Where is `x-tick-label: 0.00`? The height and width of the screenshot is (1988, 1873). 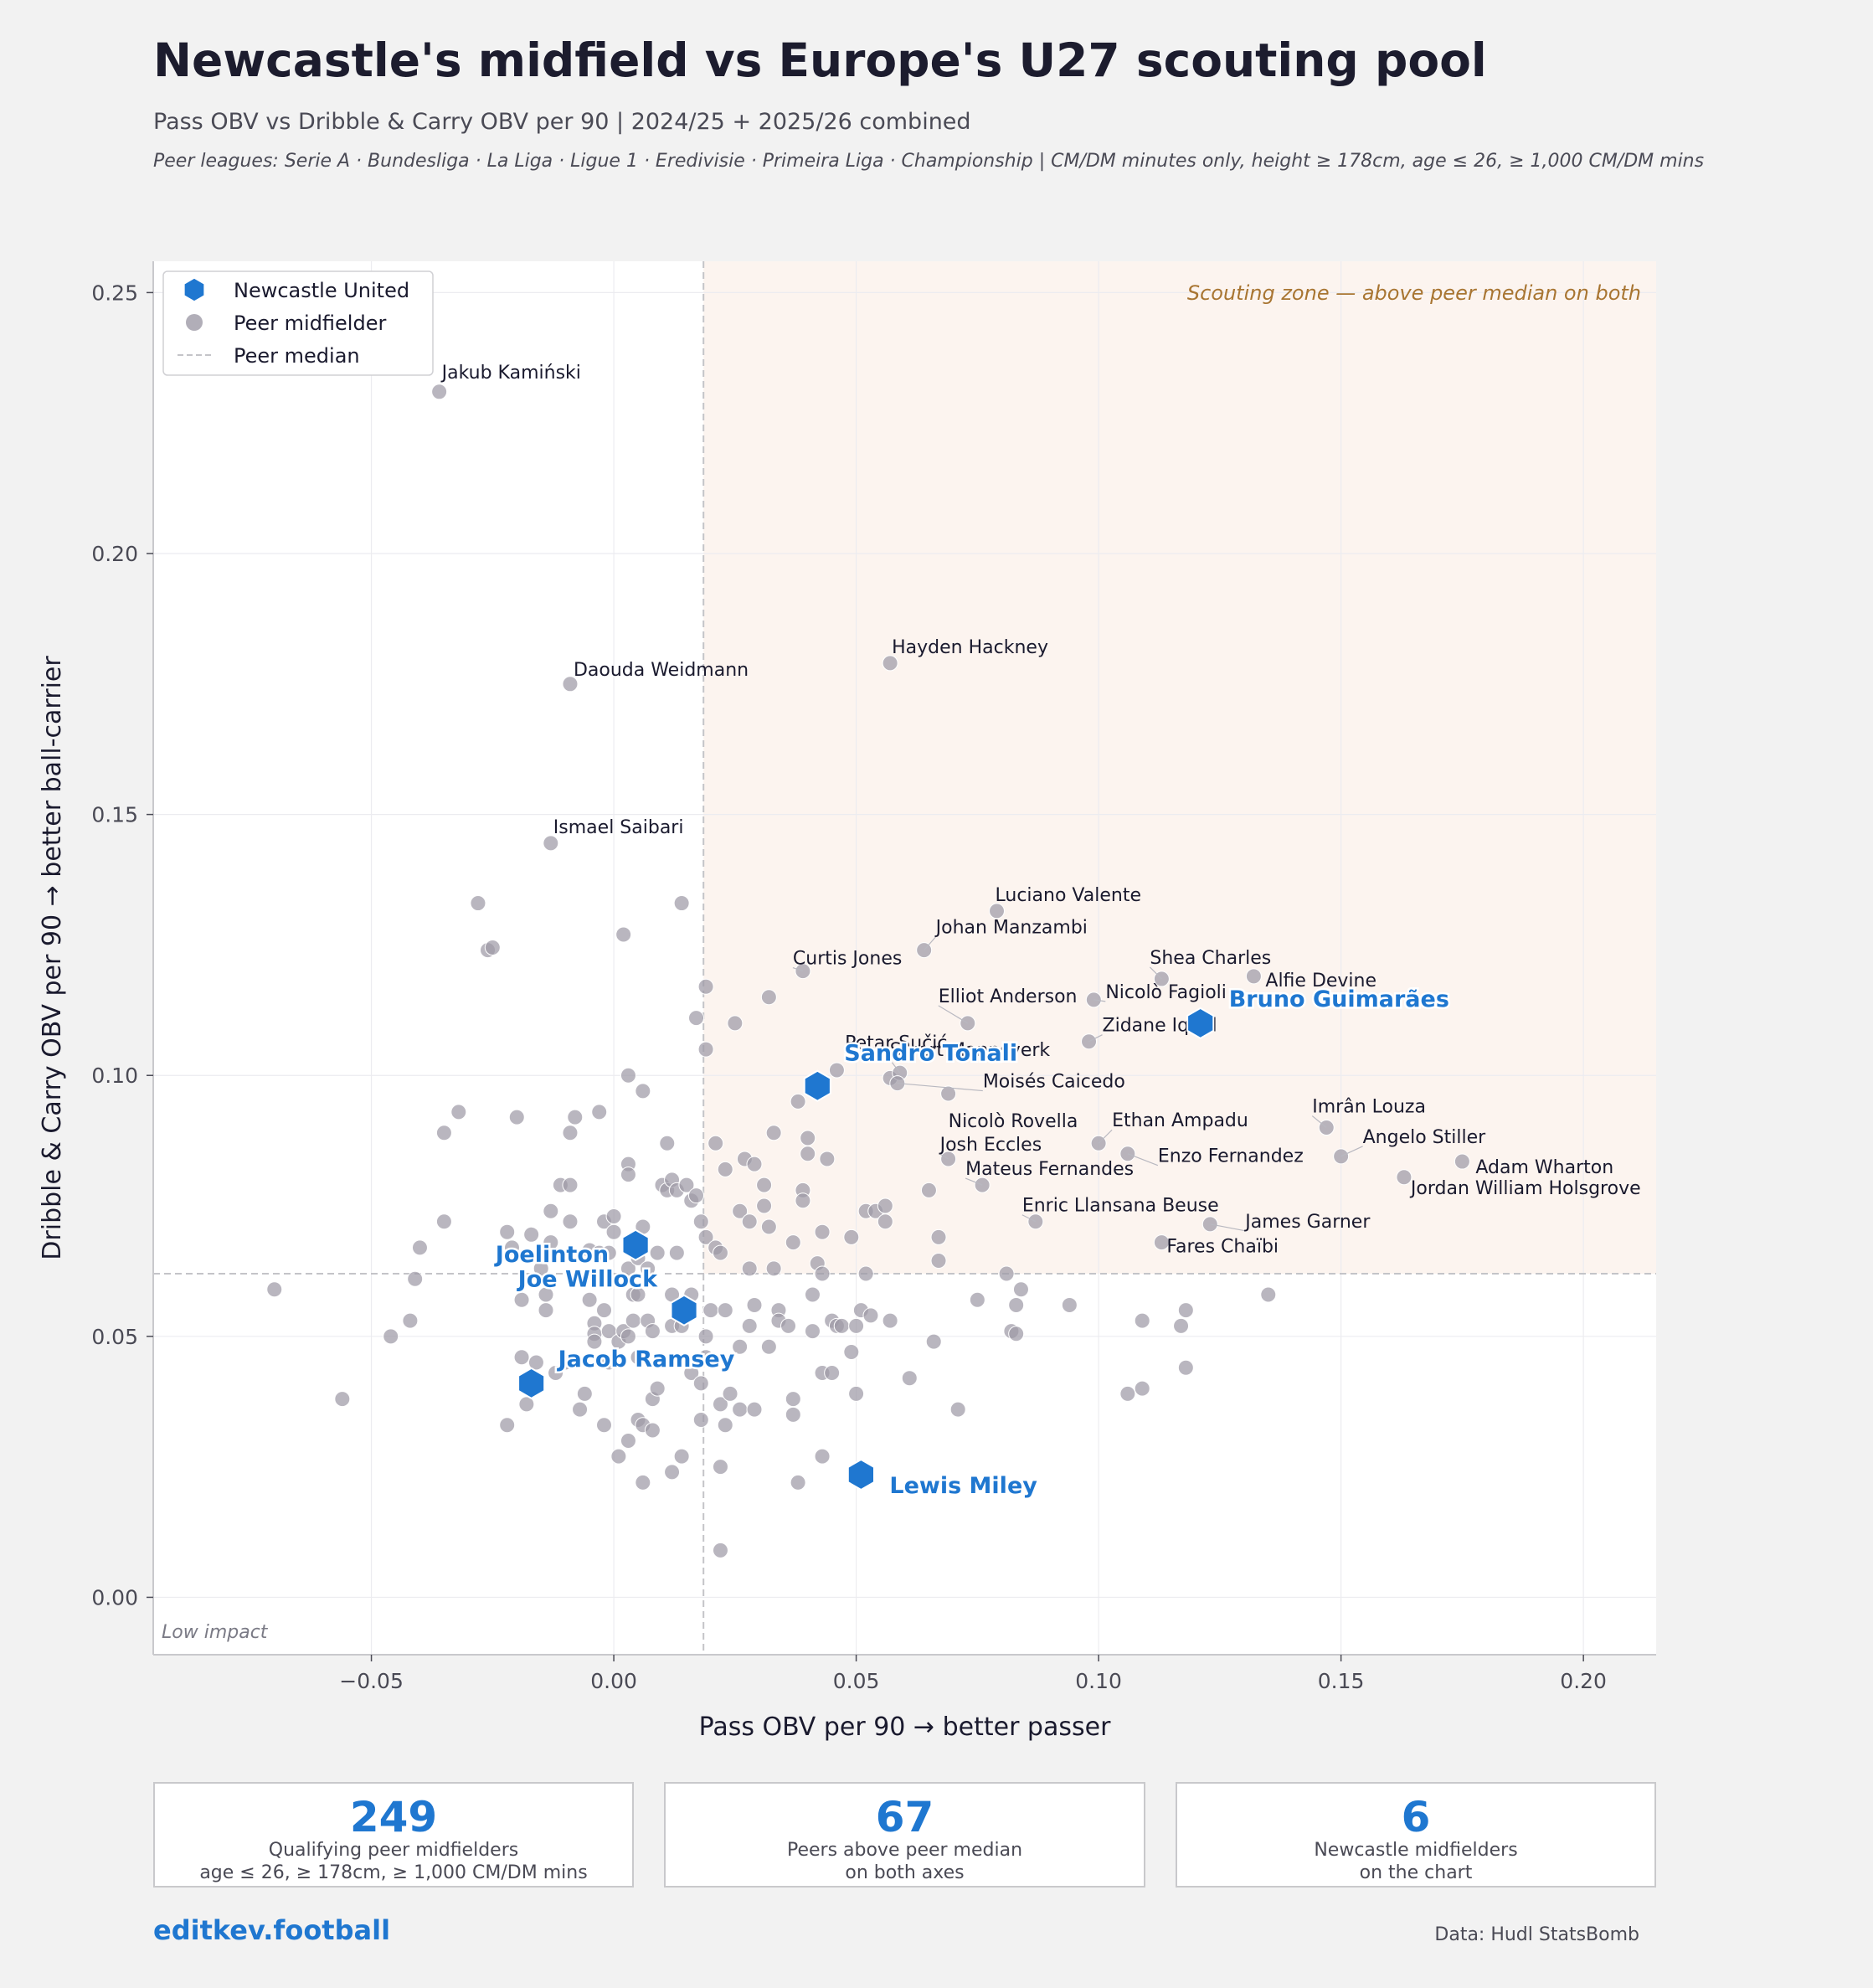 x-tick-label: 0.00 is located at coordinates (613, 1681).